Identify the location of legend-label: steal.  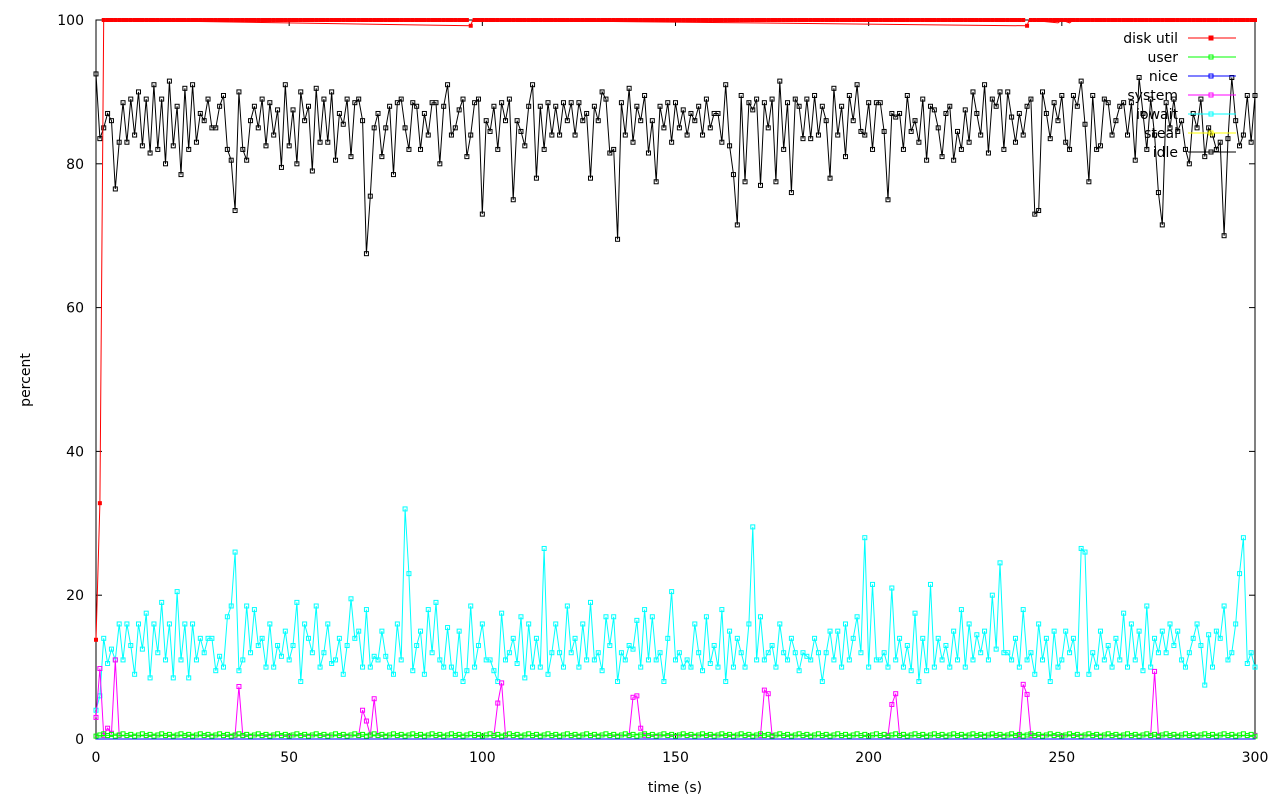
(1161, 134).